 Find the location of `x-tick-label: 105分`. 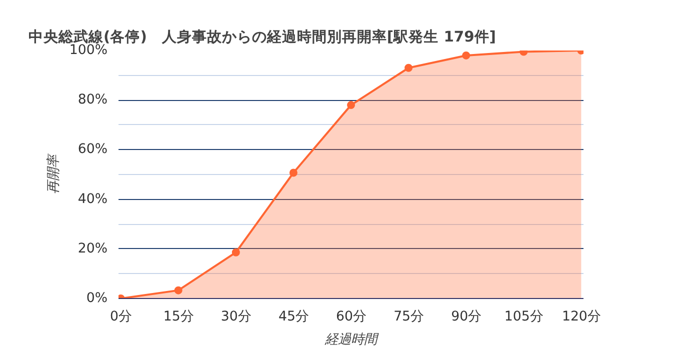

x-tick-label: 105分 is located at coordinates (523, 317).